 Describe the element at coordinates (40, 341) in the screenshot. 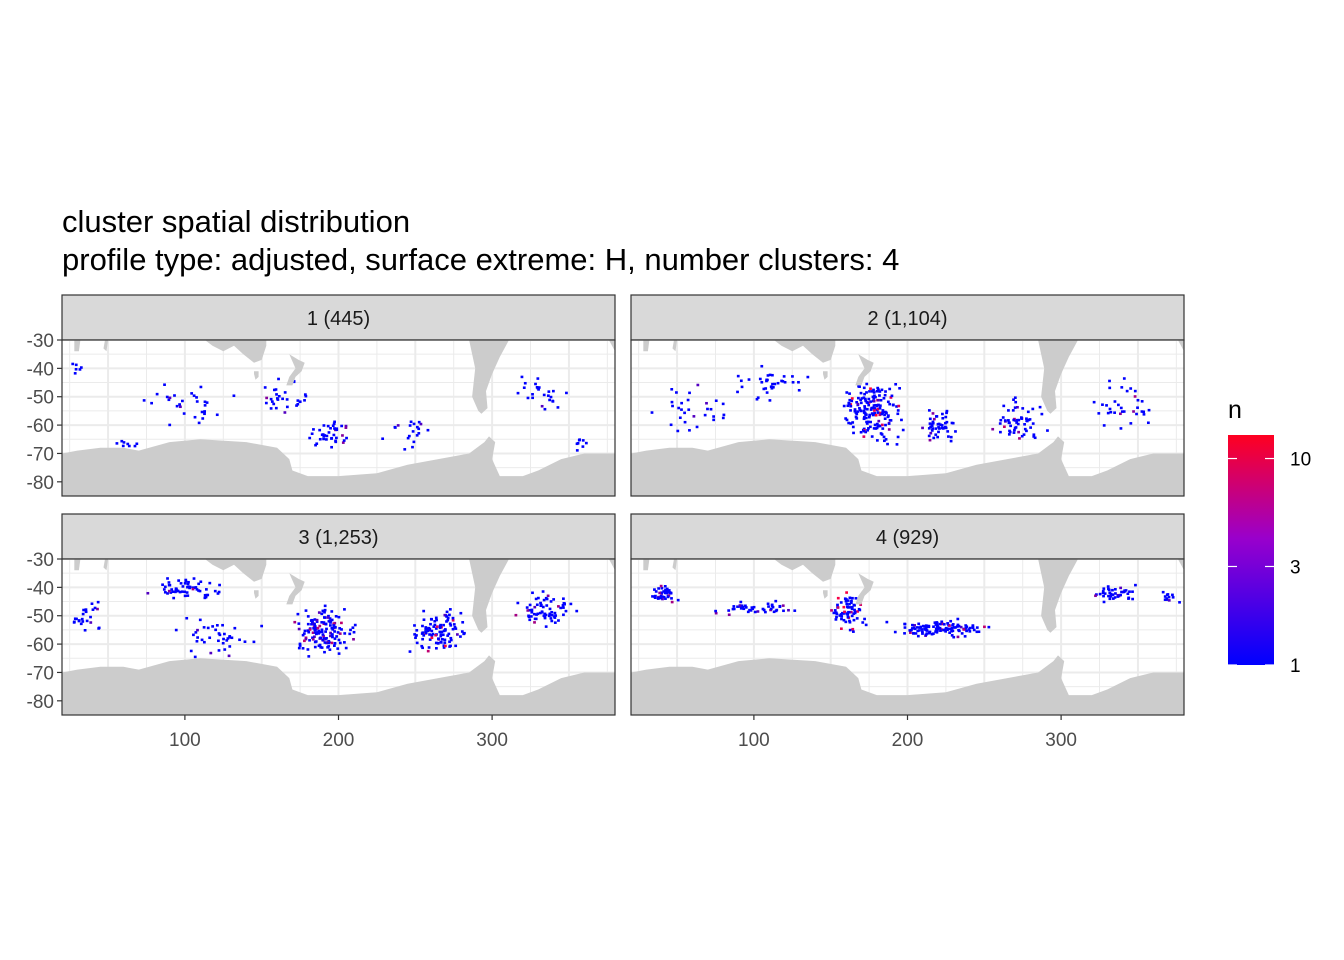

I see `y-tick-label: -30` at that location.